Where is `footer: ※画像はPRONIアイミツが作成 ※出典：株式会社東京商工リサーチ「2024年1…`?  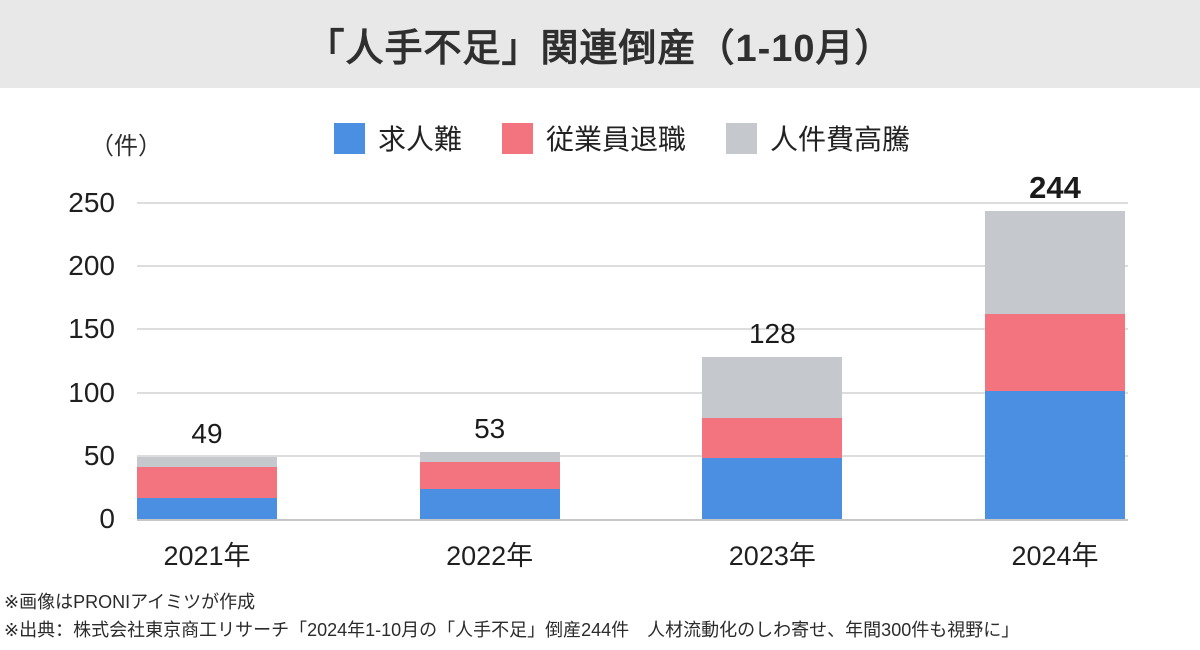
footer: ※画像はPRONIアイミツが作成 ※出典：株式会社東京商工リサーチ「2024年1… is located at coordinates (511, 616).